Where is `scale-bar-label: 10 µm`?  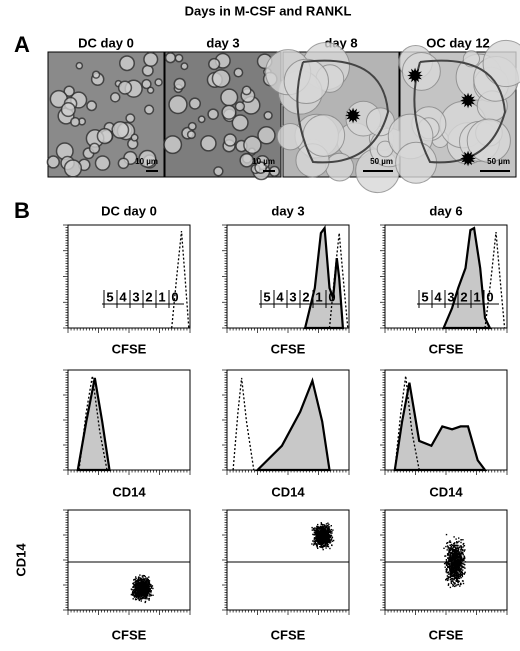 scale-bar-label: 10 µm is located at coordinates (146, 161).